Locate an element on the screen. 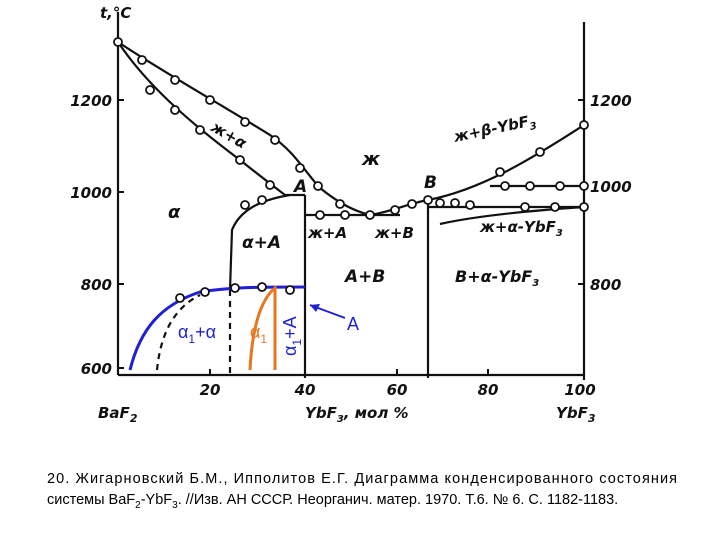 The height and width of the screenshot is (540, 720). region-label: α+A is located at coordinates (261, 243).